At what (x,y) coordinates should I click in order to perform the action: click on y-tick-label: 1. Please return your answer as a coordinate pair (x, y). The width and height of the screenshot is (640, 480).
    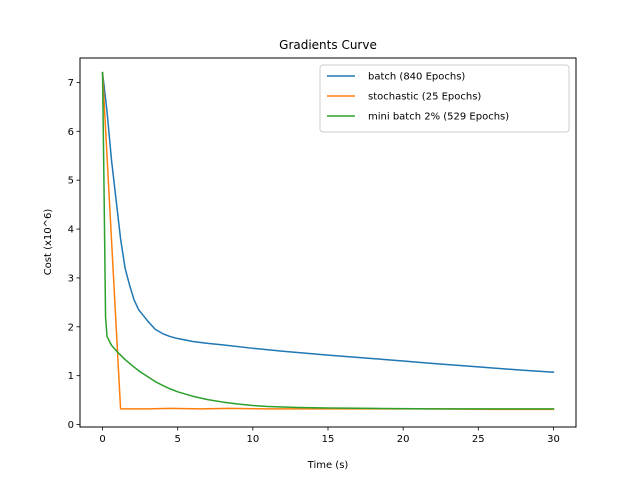
    Looking at the image, I should click on (71, 376).